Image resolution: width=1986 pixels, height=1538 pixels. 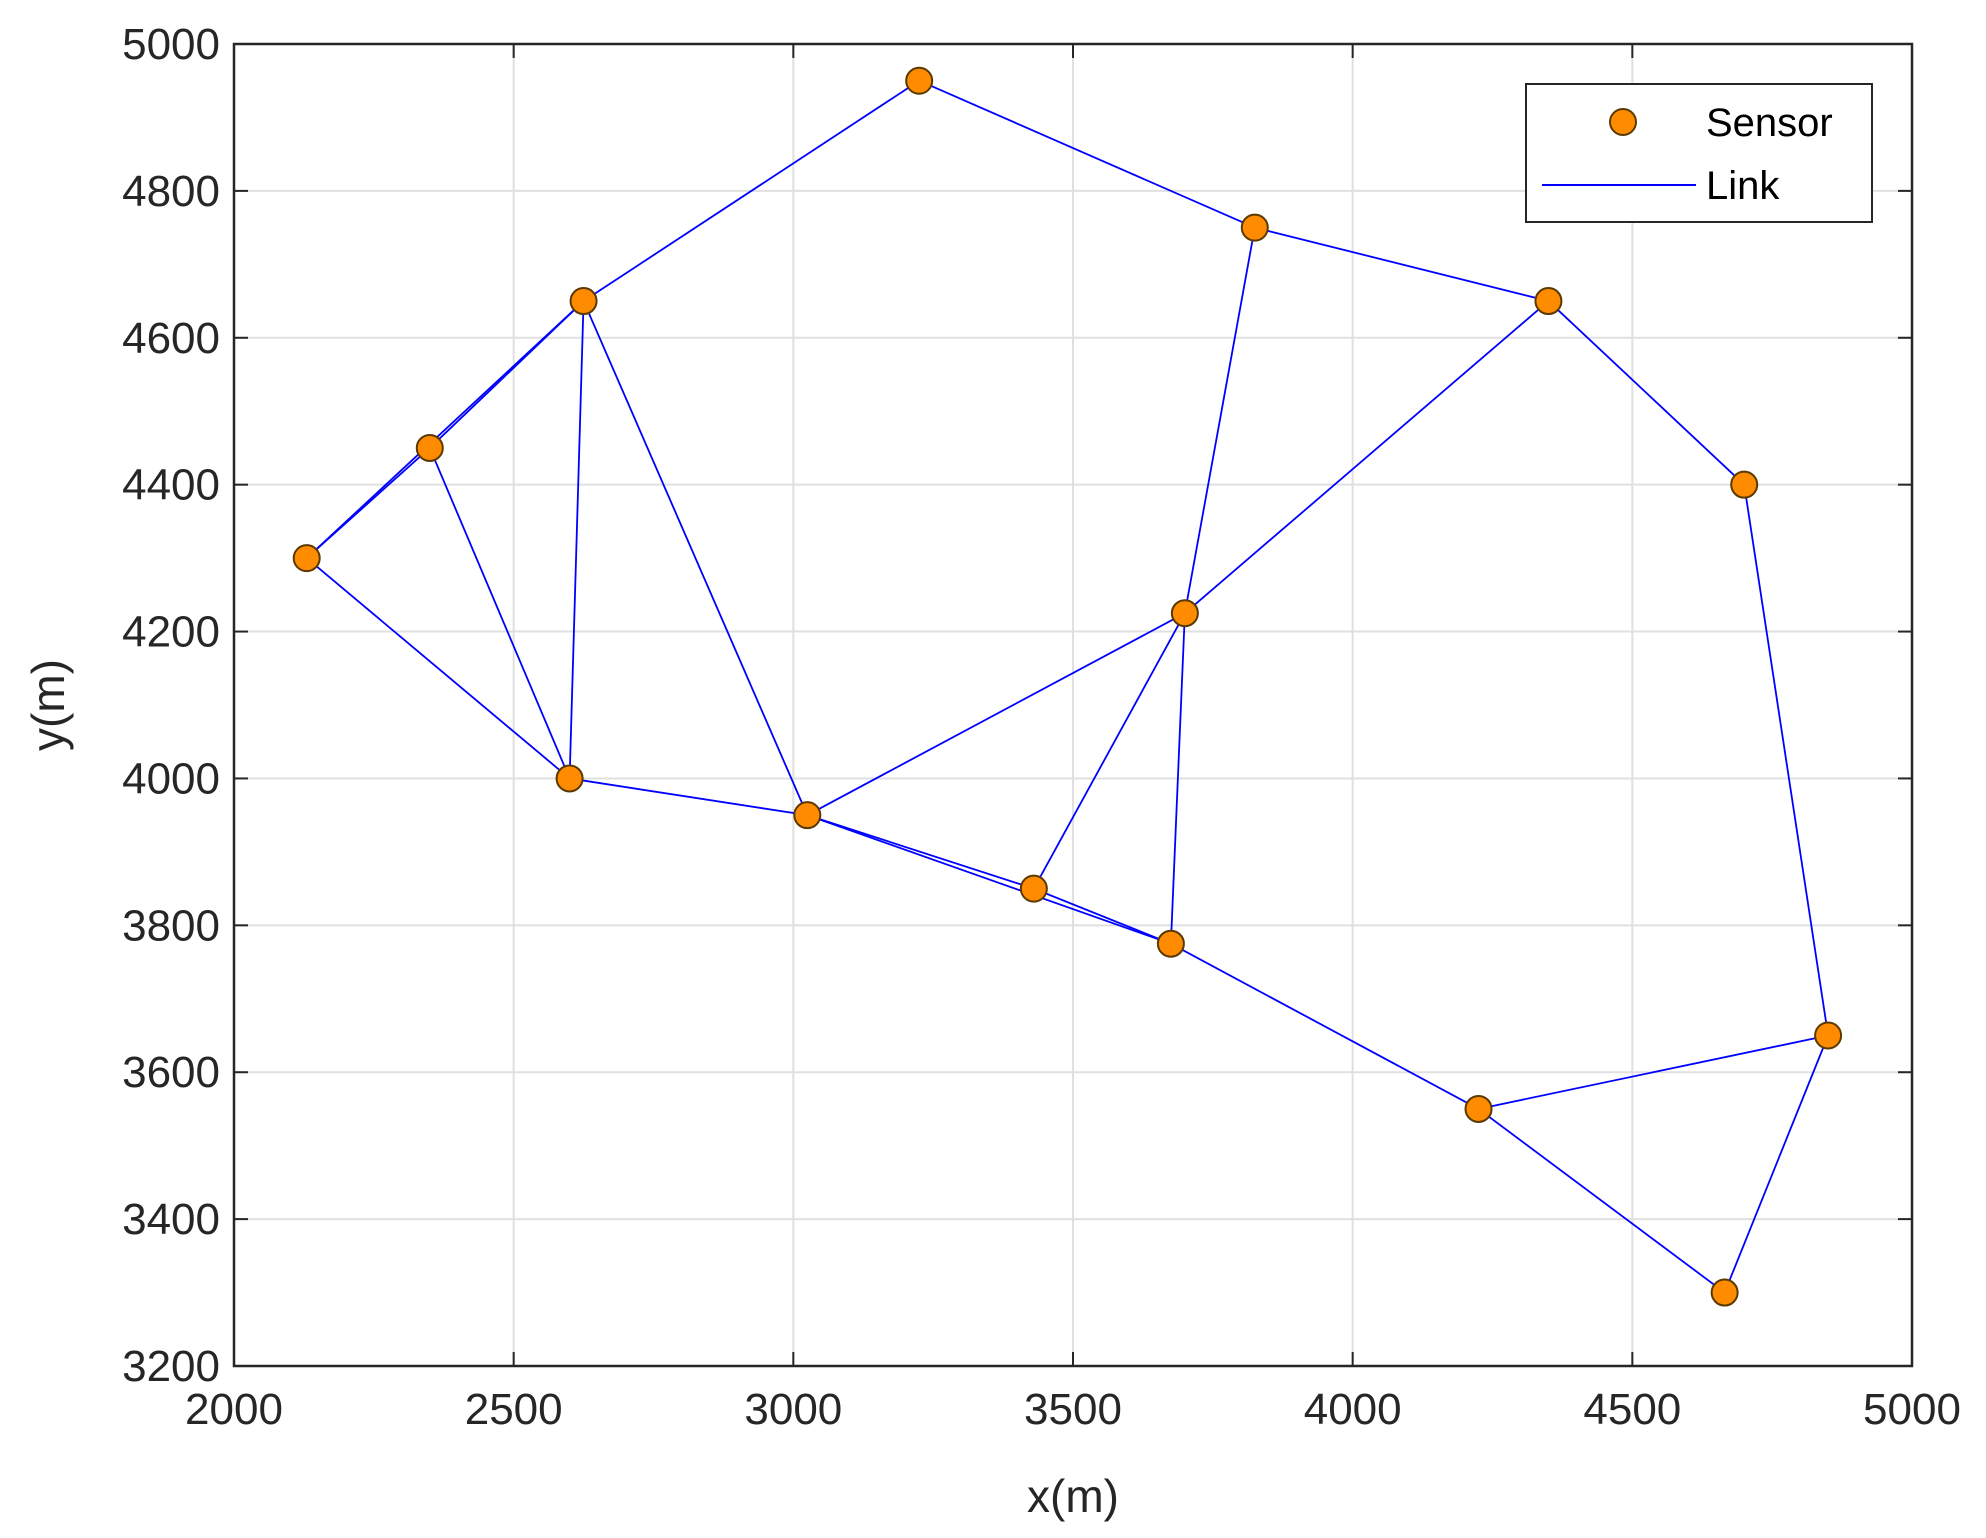 What do you see at coordinates (171, 44) in the screenshot?
I see `y-tick-label: 5000` at bounding box center [171, 44].